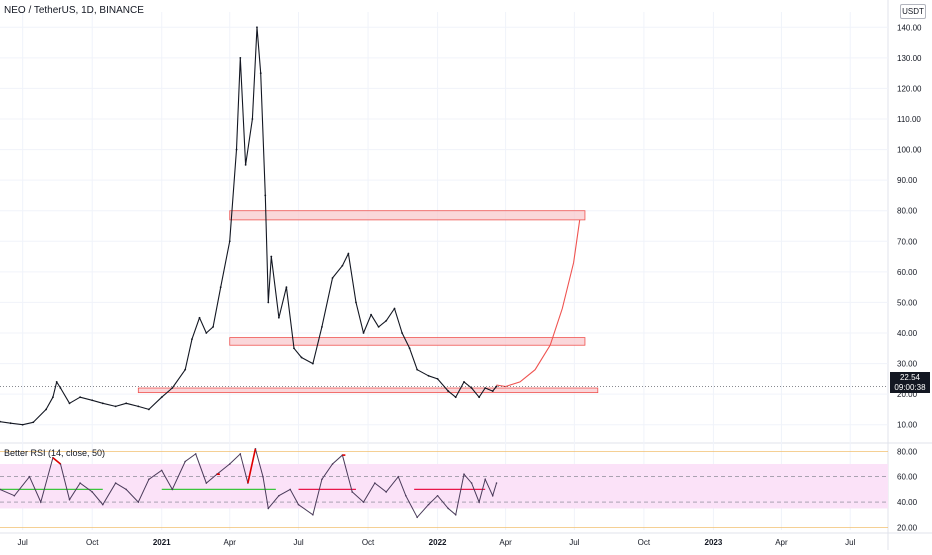 Image resolution: width=932 pixels, height=555 pixels. I want to click on last-price-badge: 22.54 09:00:38, so click(910, 382).